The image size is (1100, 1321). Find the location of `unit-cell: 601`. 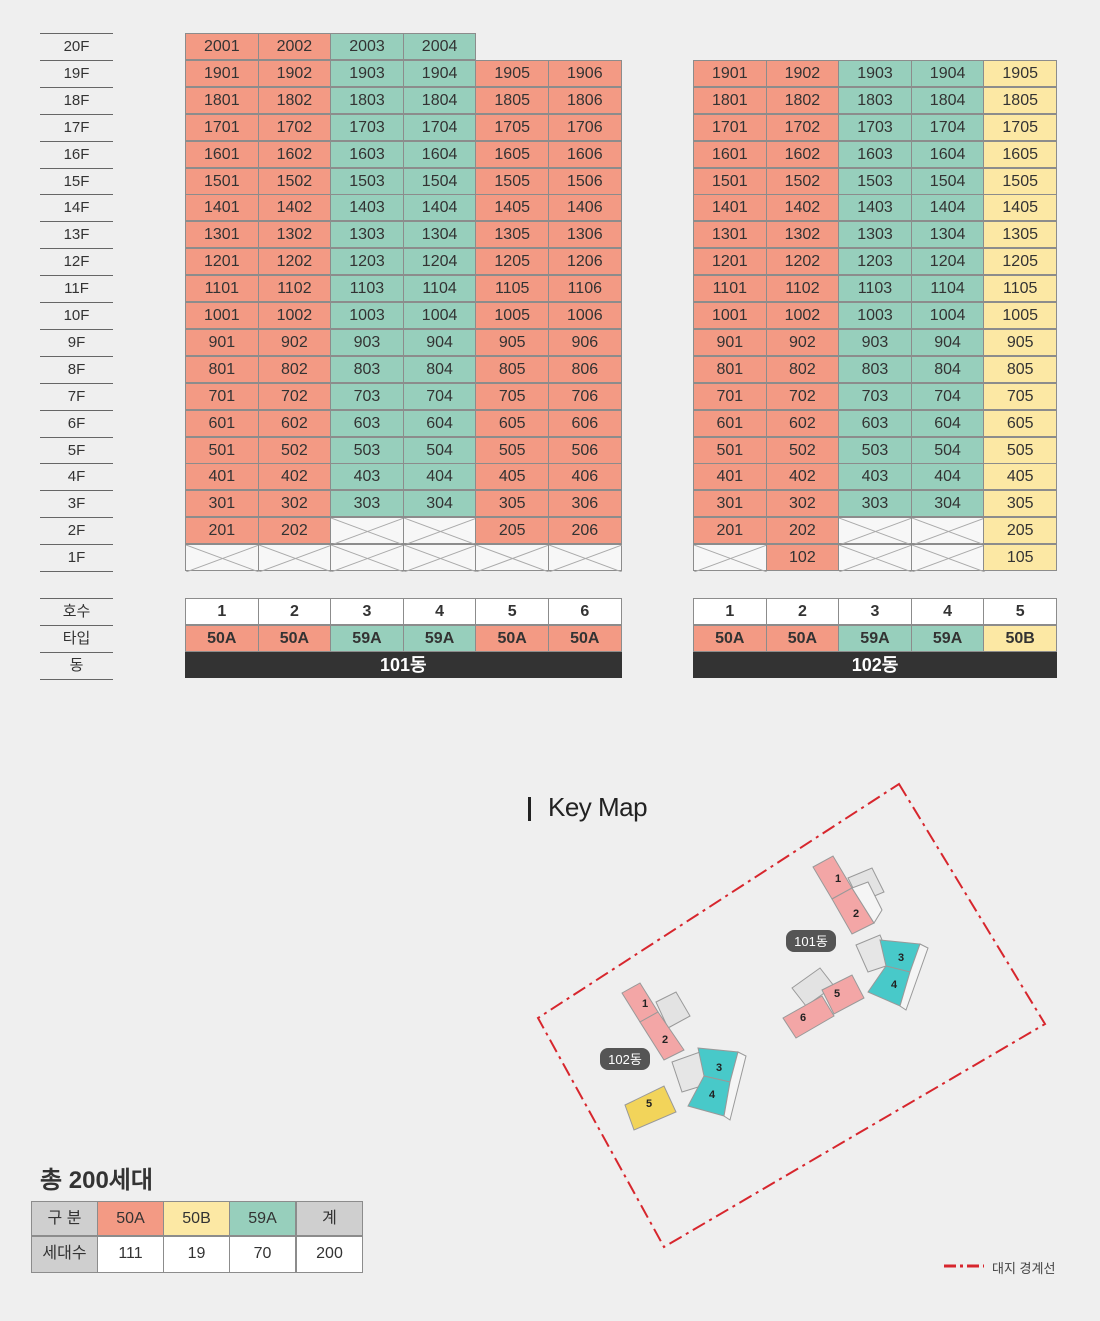

unit-cell: 601 is located at coordinates (222, 423).